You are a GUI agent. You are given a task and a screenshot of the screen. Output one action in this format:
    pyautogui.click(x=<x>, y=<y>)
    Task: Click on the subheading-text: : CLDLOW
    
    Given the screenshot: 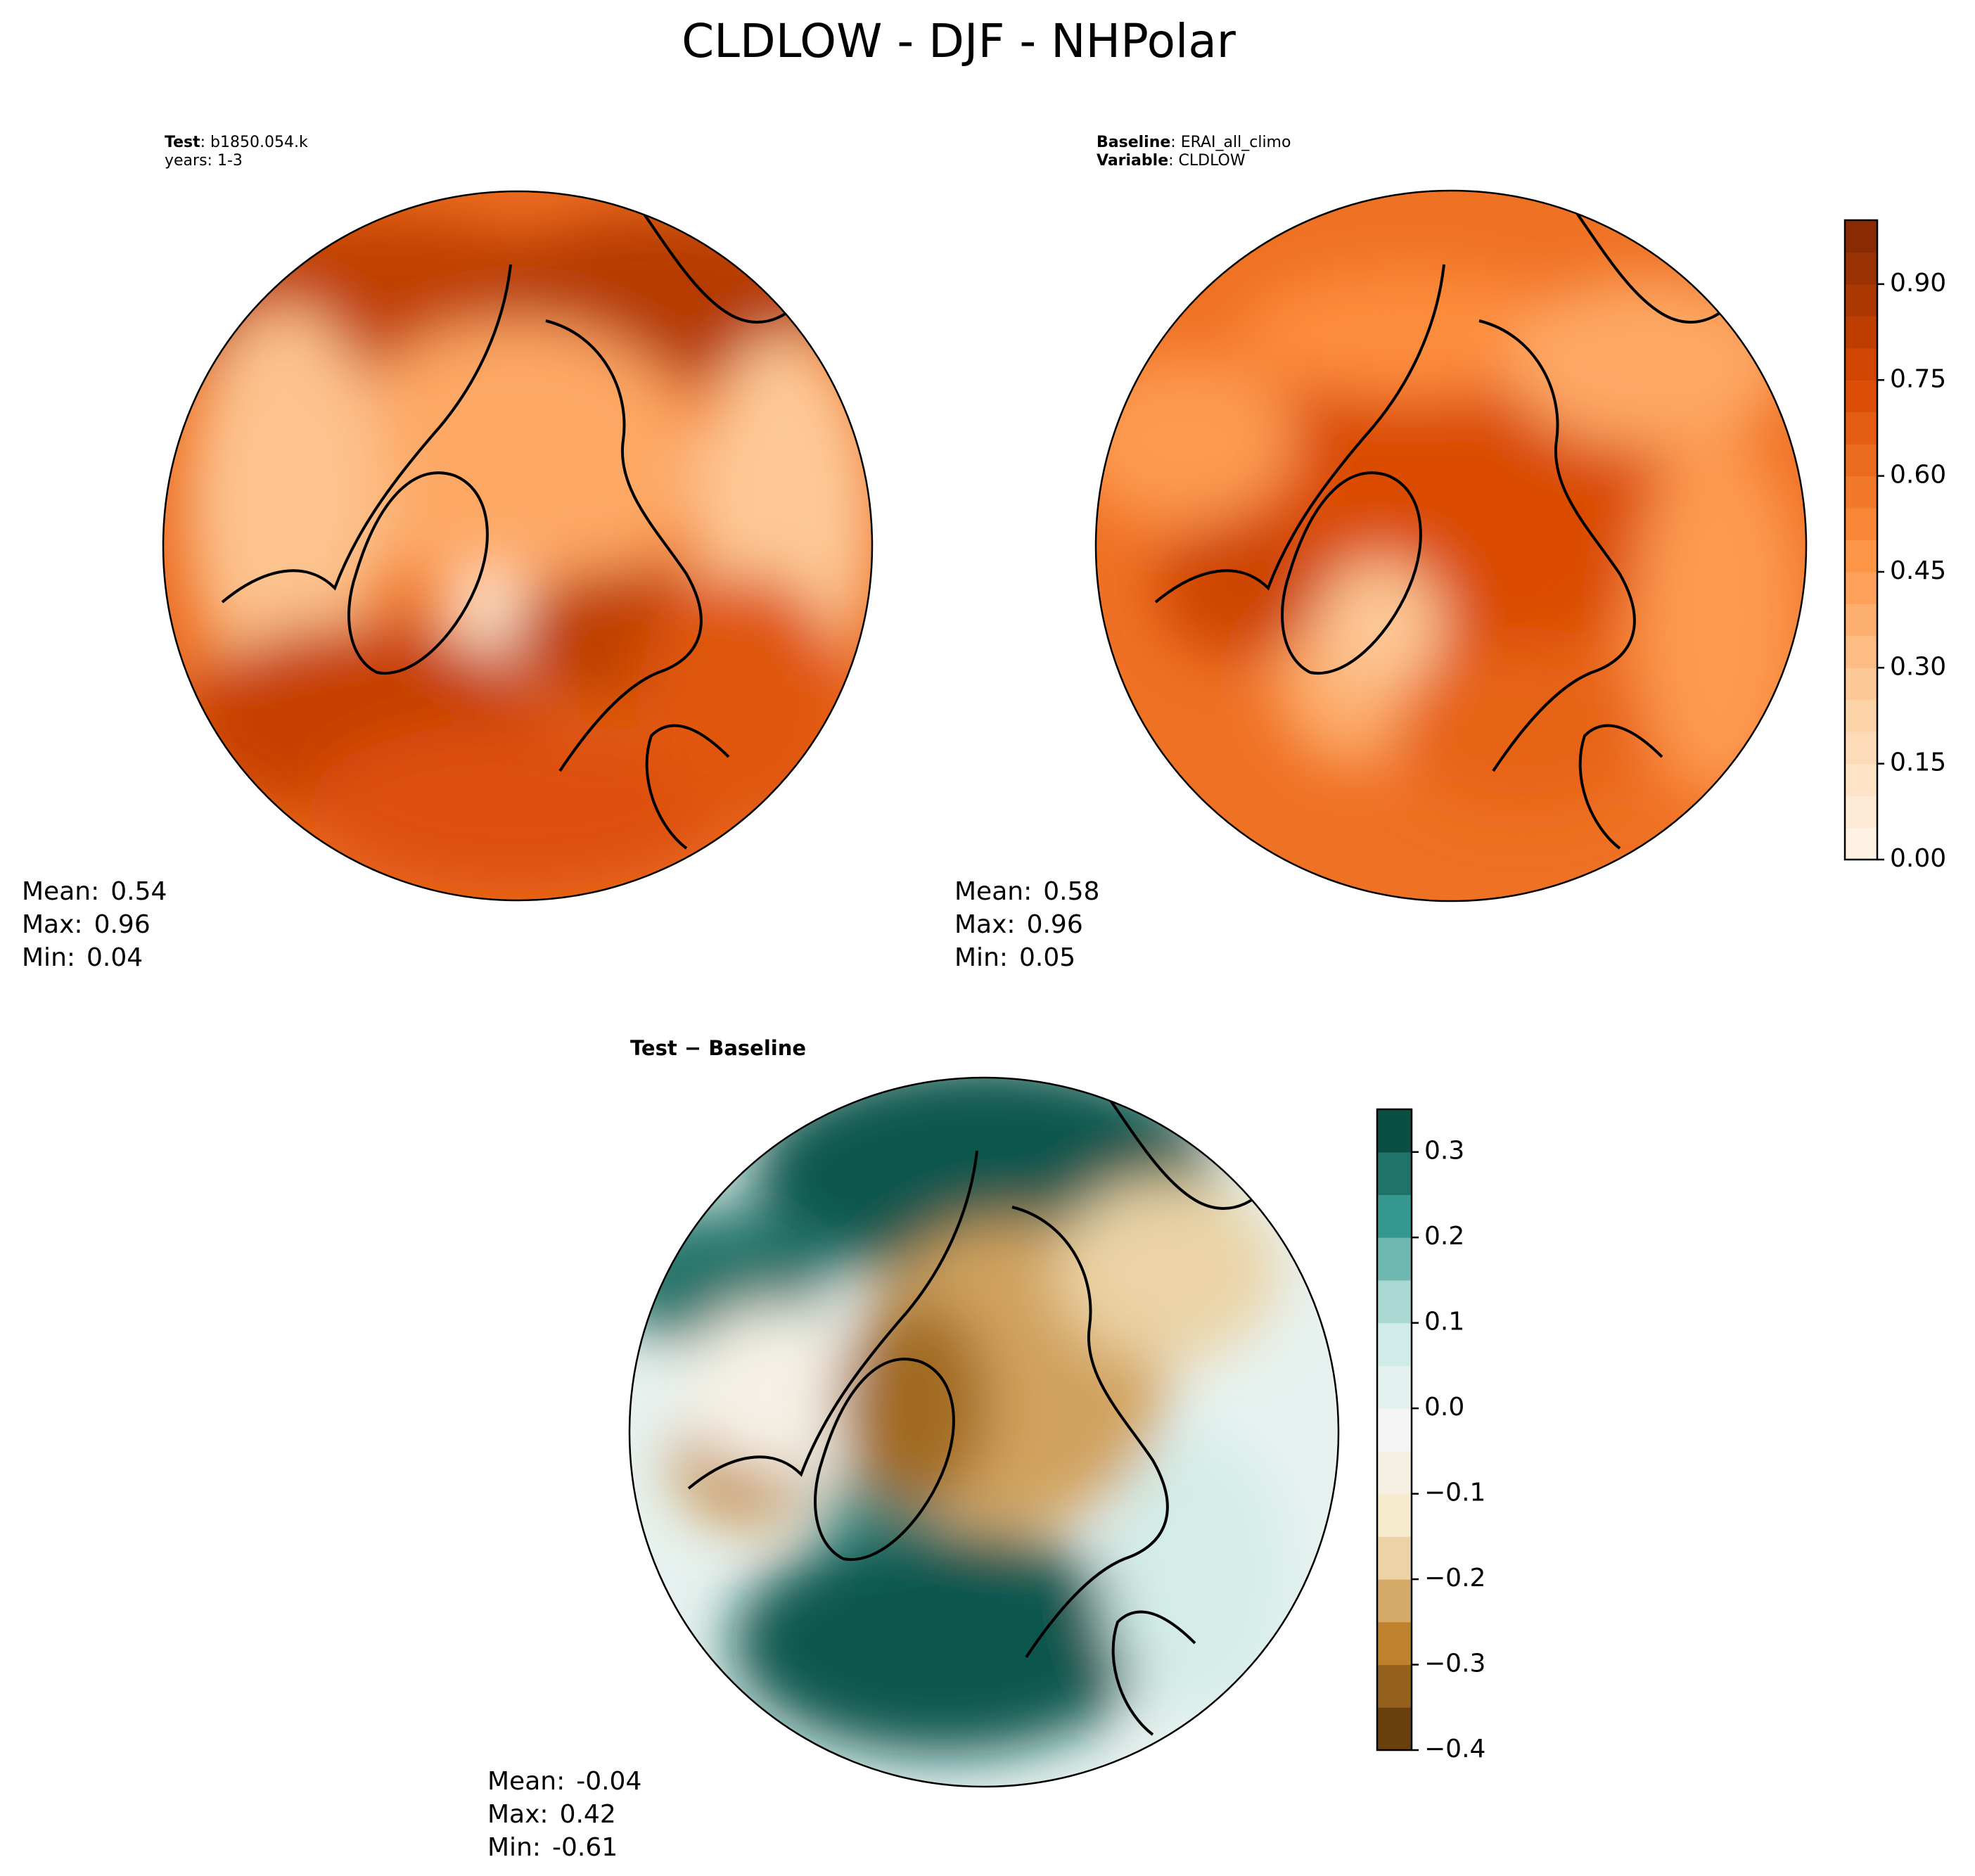 What is the action you would take?
    pyautogui.click(x=1207, y=161)
    